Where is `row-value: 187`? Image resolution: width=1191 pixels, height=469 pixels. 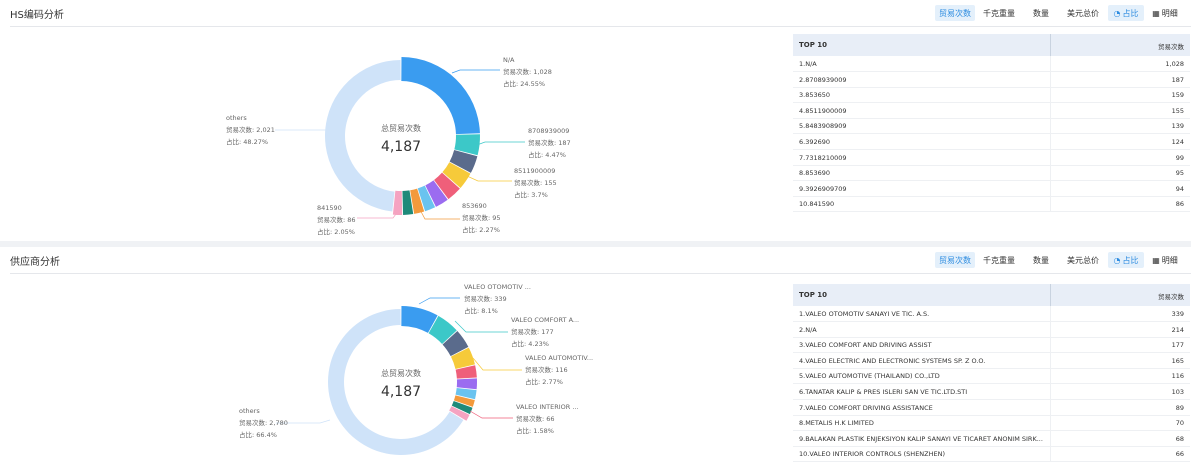
row-value: 187 is located at coordinates (1177, 79).